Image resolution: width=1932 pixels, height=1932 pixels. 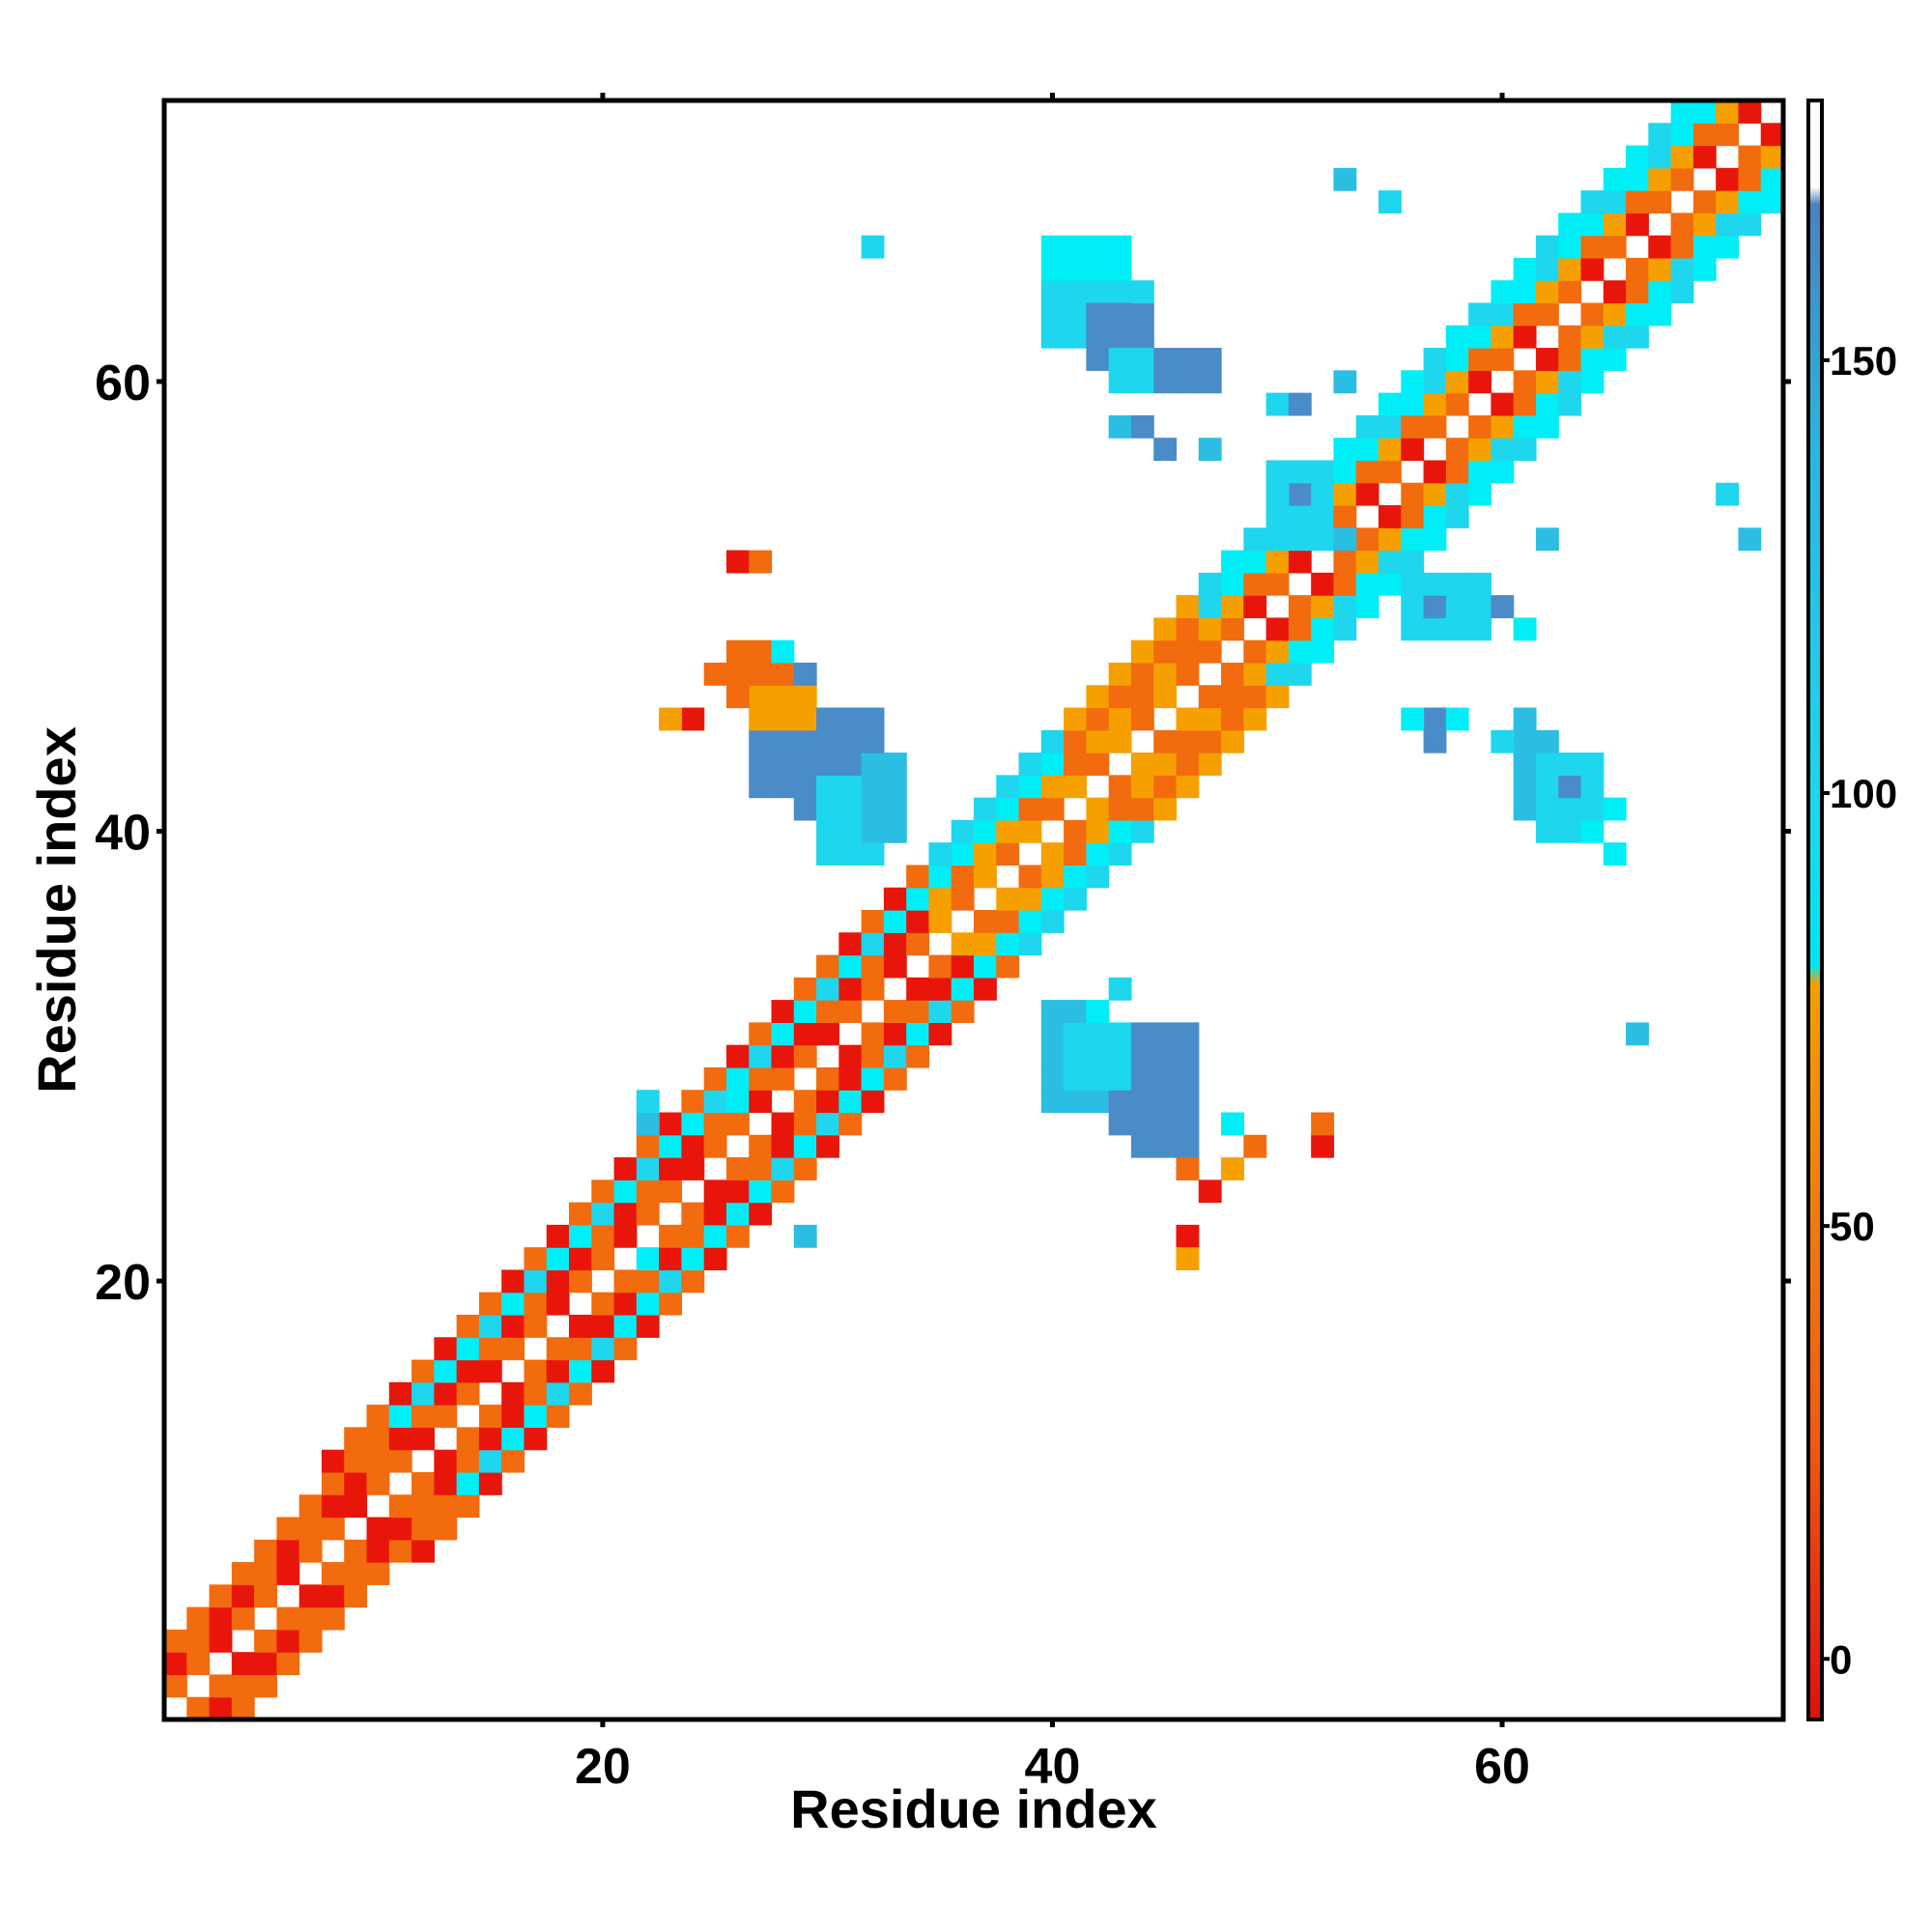 What do you see at coordinates (973, 1808) in the screenshot?
I see `x-axis-title: Residue index` at bounding box center [973, 1808].